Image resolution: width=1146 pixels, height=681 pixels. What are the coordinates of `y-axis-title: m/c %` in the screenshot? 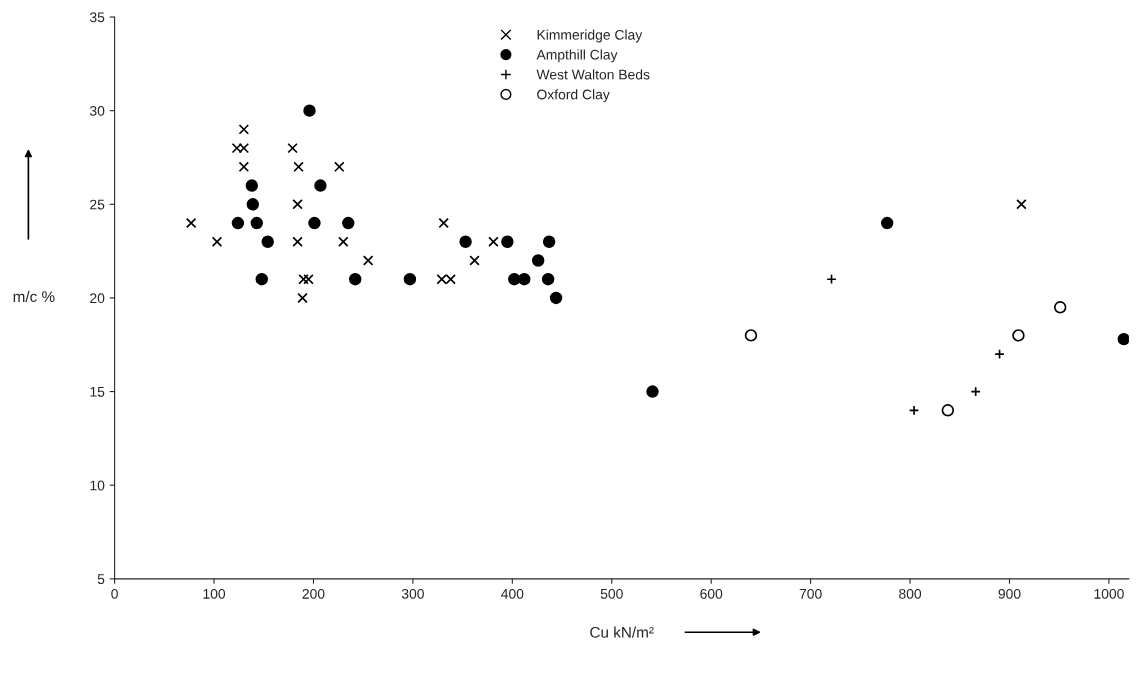 It's located at (34, 296).